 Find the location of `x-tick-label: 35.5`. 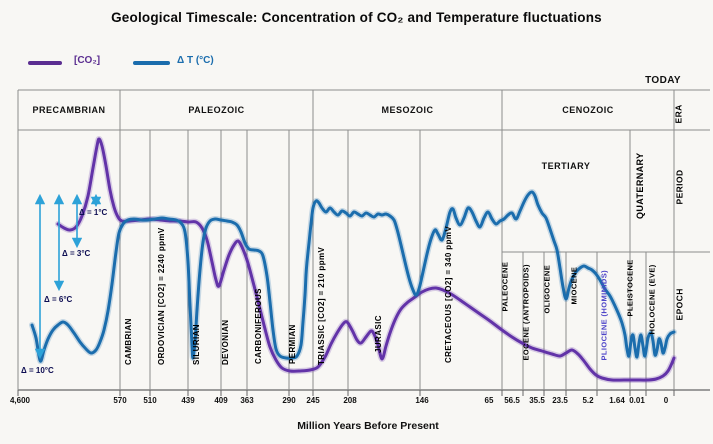

x-tick-label: 35.5 is located at coordinates (537, 400).